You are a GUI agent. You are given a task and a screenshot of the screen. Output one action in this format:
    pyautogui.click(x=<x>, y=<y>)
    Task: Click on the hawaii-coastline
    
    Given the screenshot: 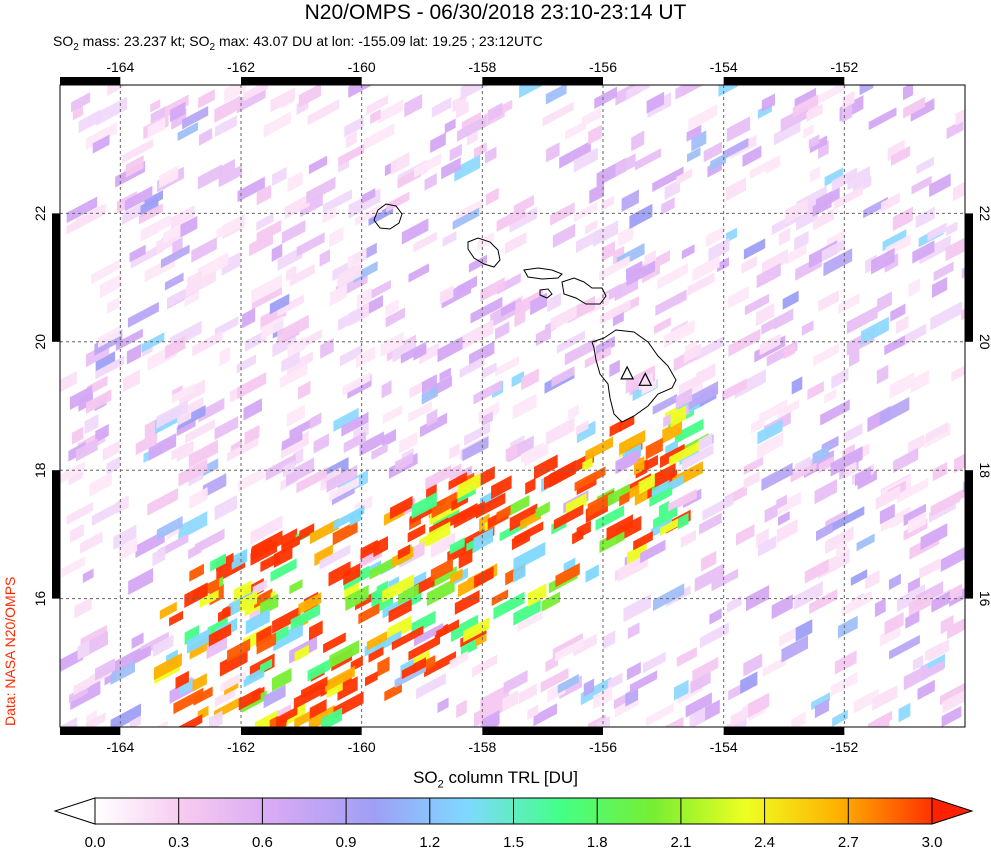 What is the action you would take?
    pyautogui.click(x=525, y=313)
    